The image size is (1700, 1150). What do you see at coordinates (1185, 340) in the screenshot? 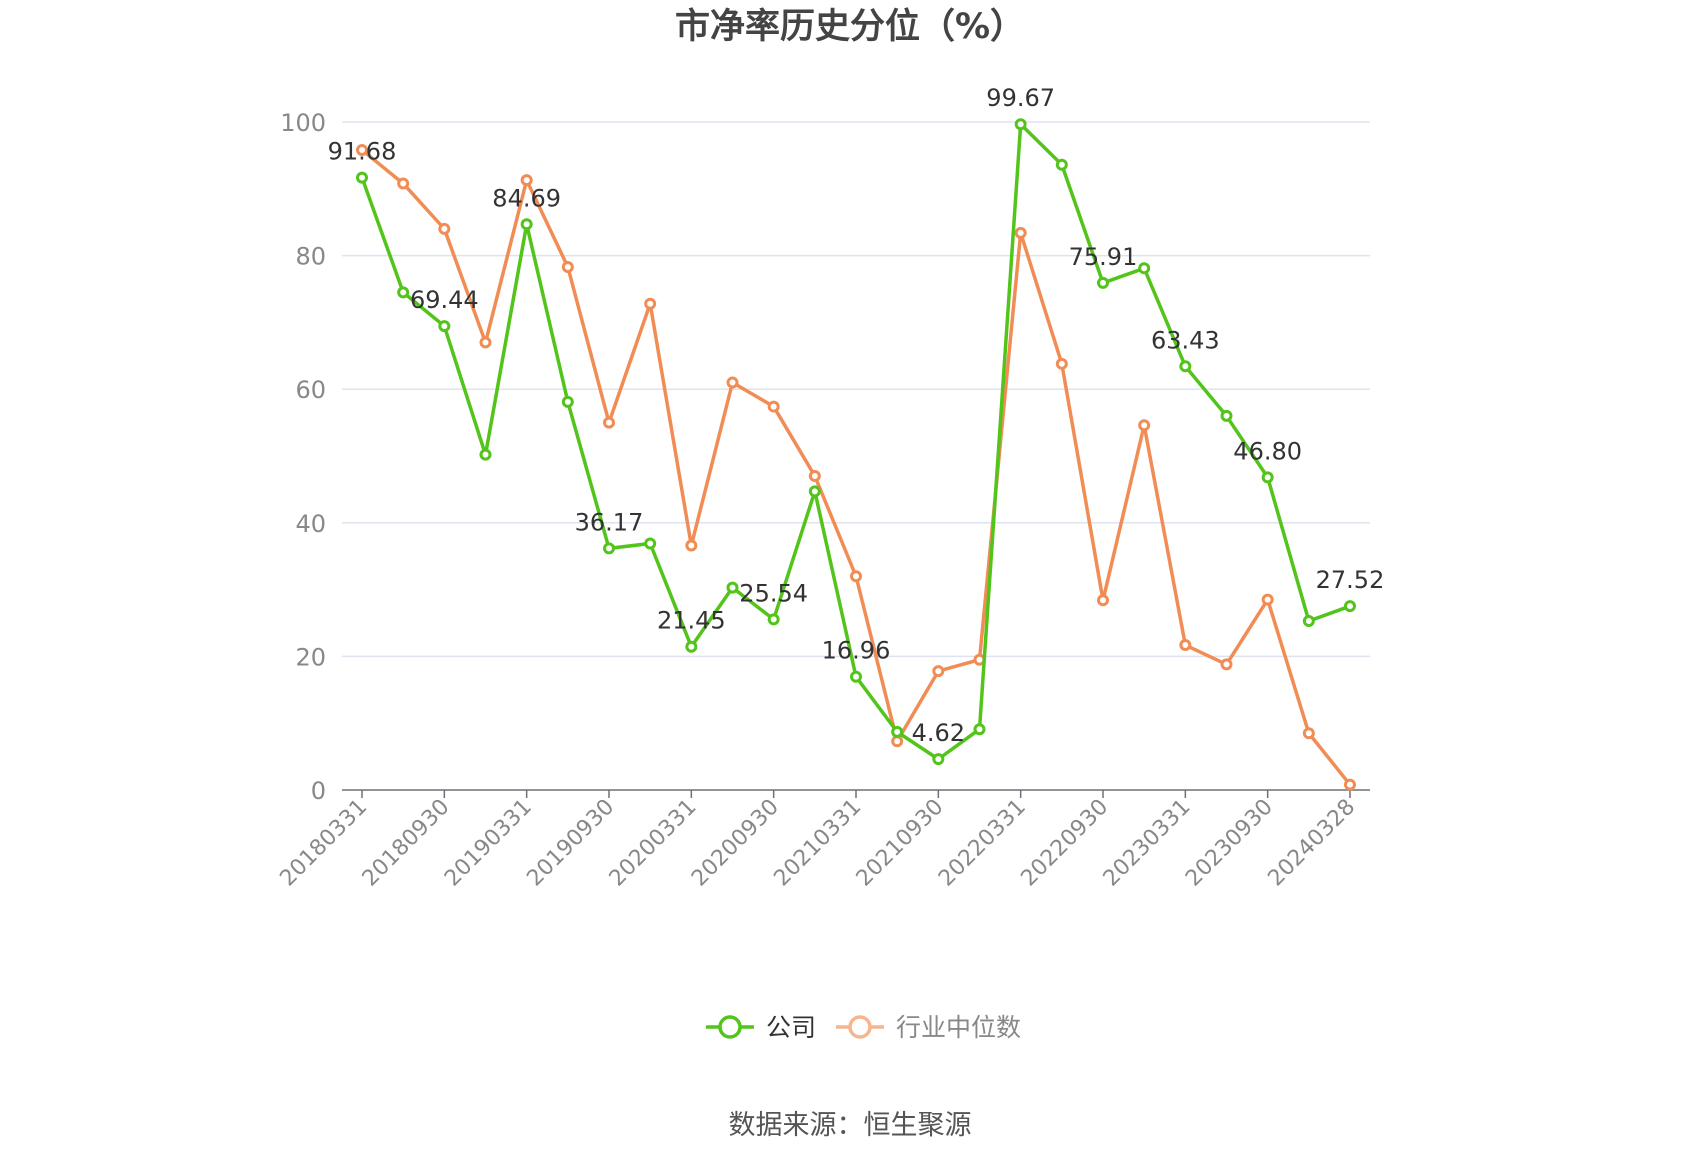
I see `data-label: 63.43` at bounding box center [1185, 340].